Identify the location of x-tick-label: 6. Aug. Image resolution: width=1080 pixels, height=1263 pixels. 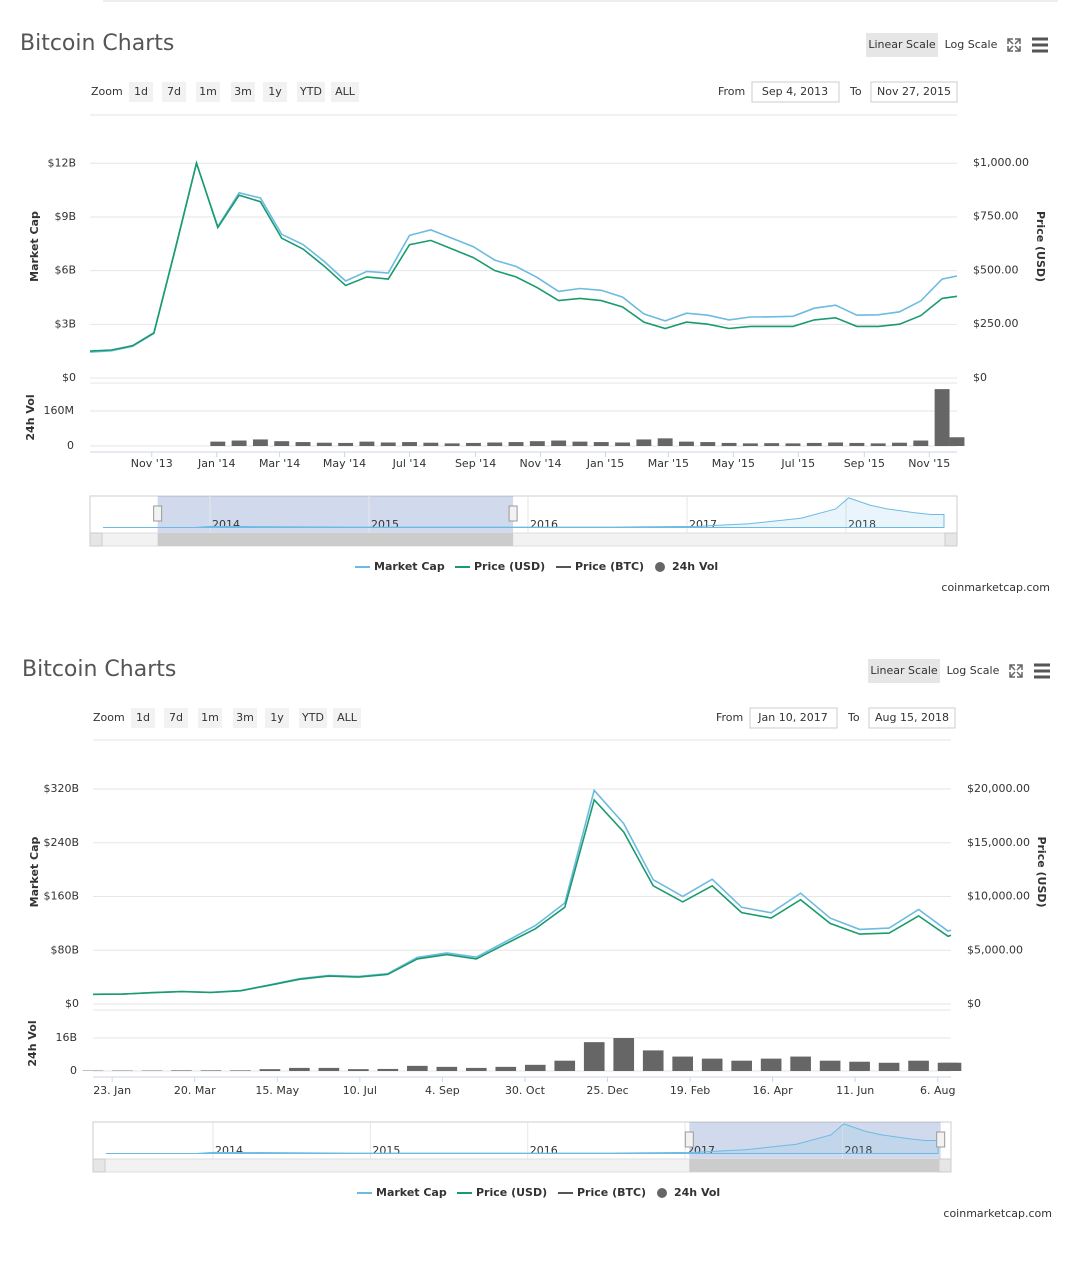
(937, 1090).